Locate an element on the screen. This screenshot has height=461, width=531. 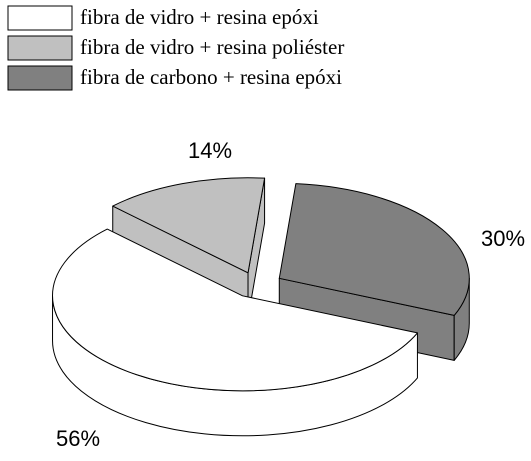
legend-label: fibra de vidro + resina epóxi is located at coordinates (199, 17).